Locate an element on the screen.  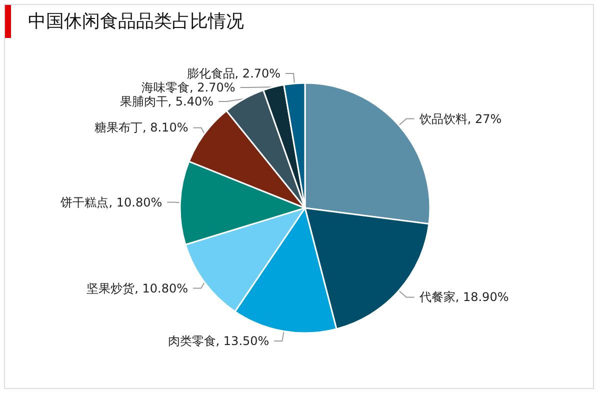
slice-label: 海味零食, 2.70% is located at coordinates (188, 87).